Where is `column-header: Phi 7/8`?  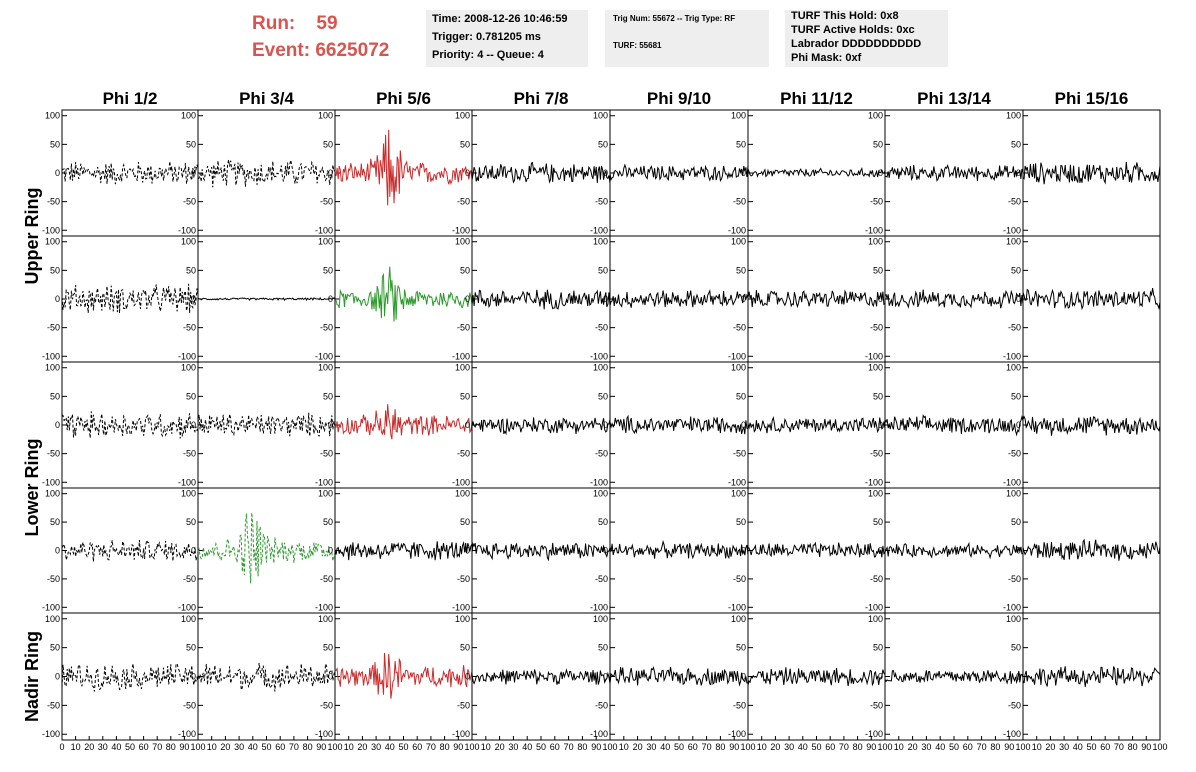
column-header: Phi 7/8 is located at coordinates (541, 98).